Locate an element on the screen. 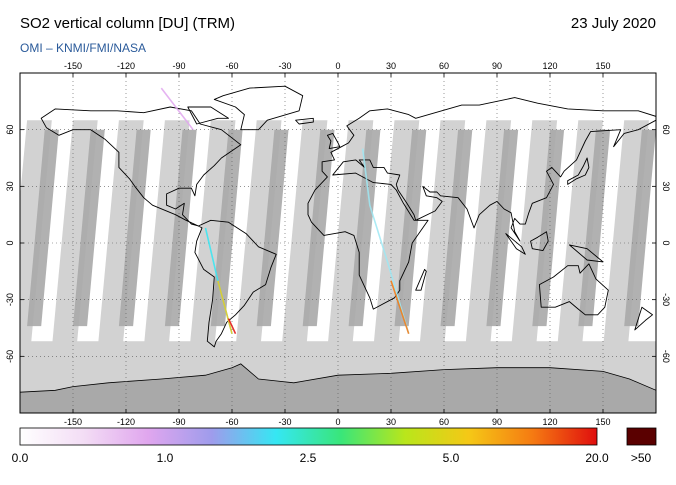 This screenshot has width=676, height=485. coastline-north-america is located at coordinates (141, 166).